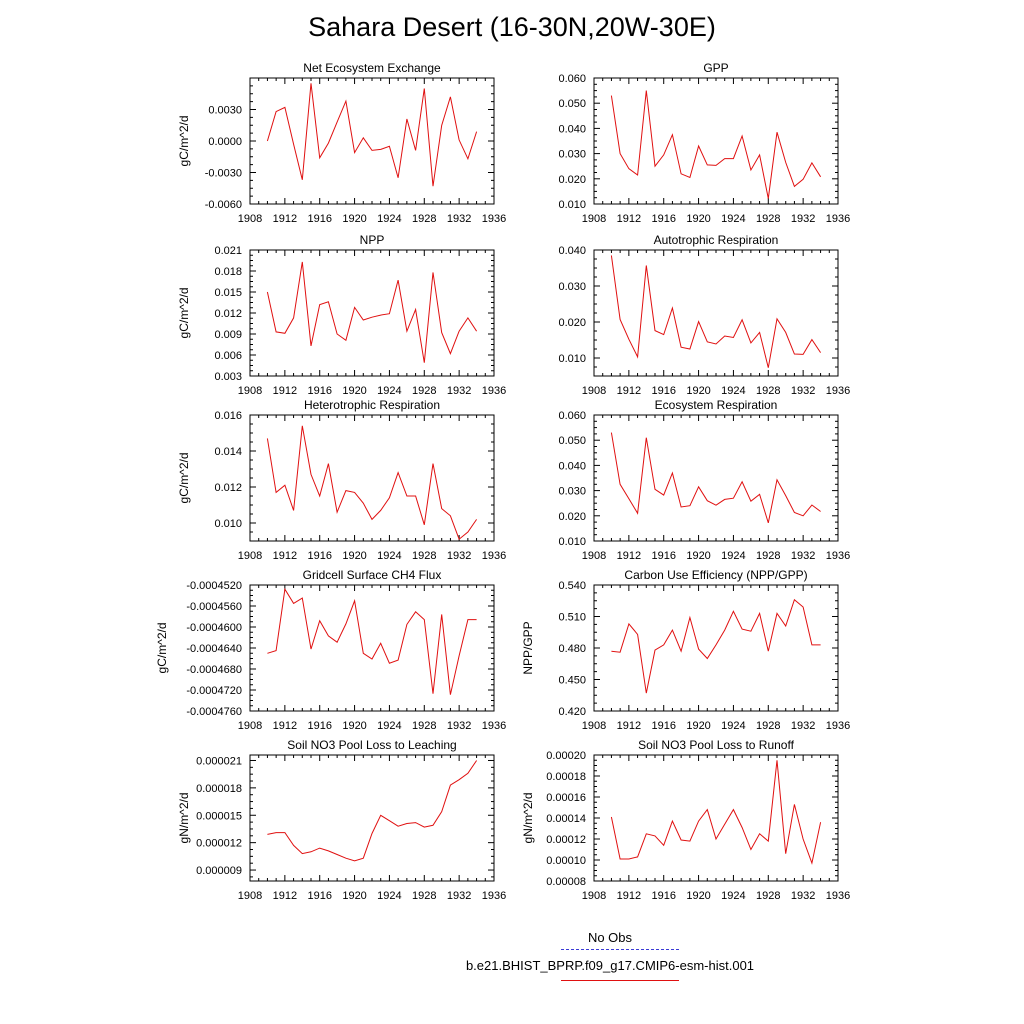 The height and width of the screenshot is (1024, 1024). I want to click on panel-title: Soil NO3 Pool Loss to Runoff, so click(716, 745).